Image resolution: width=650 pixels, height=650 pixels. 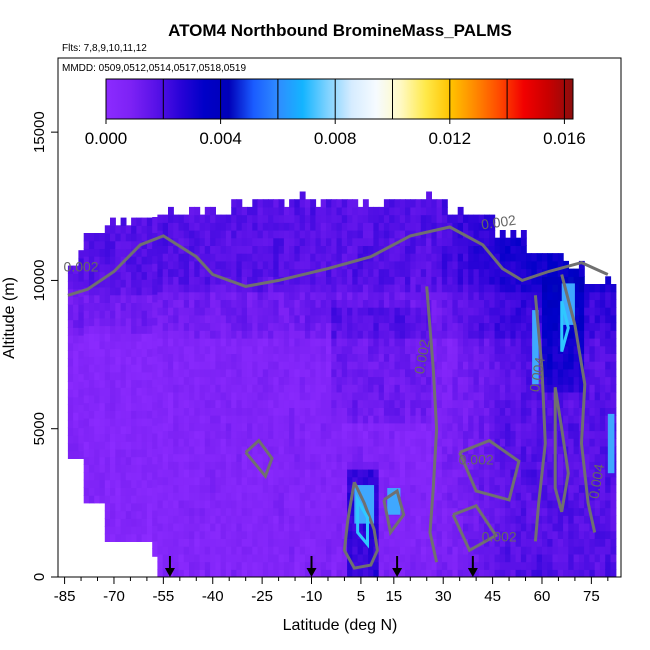 I want to click on contour-label: 0.002, so click(x=81, y=267).